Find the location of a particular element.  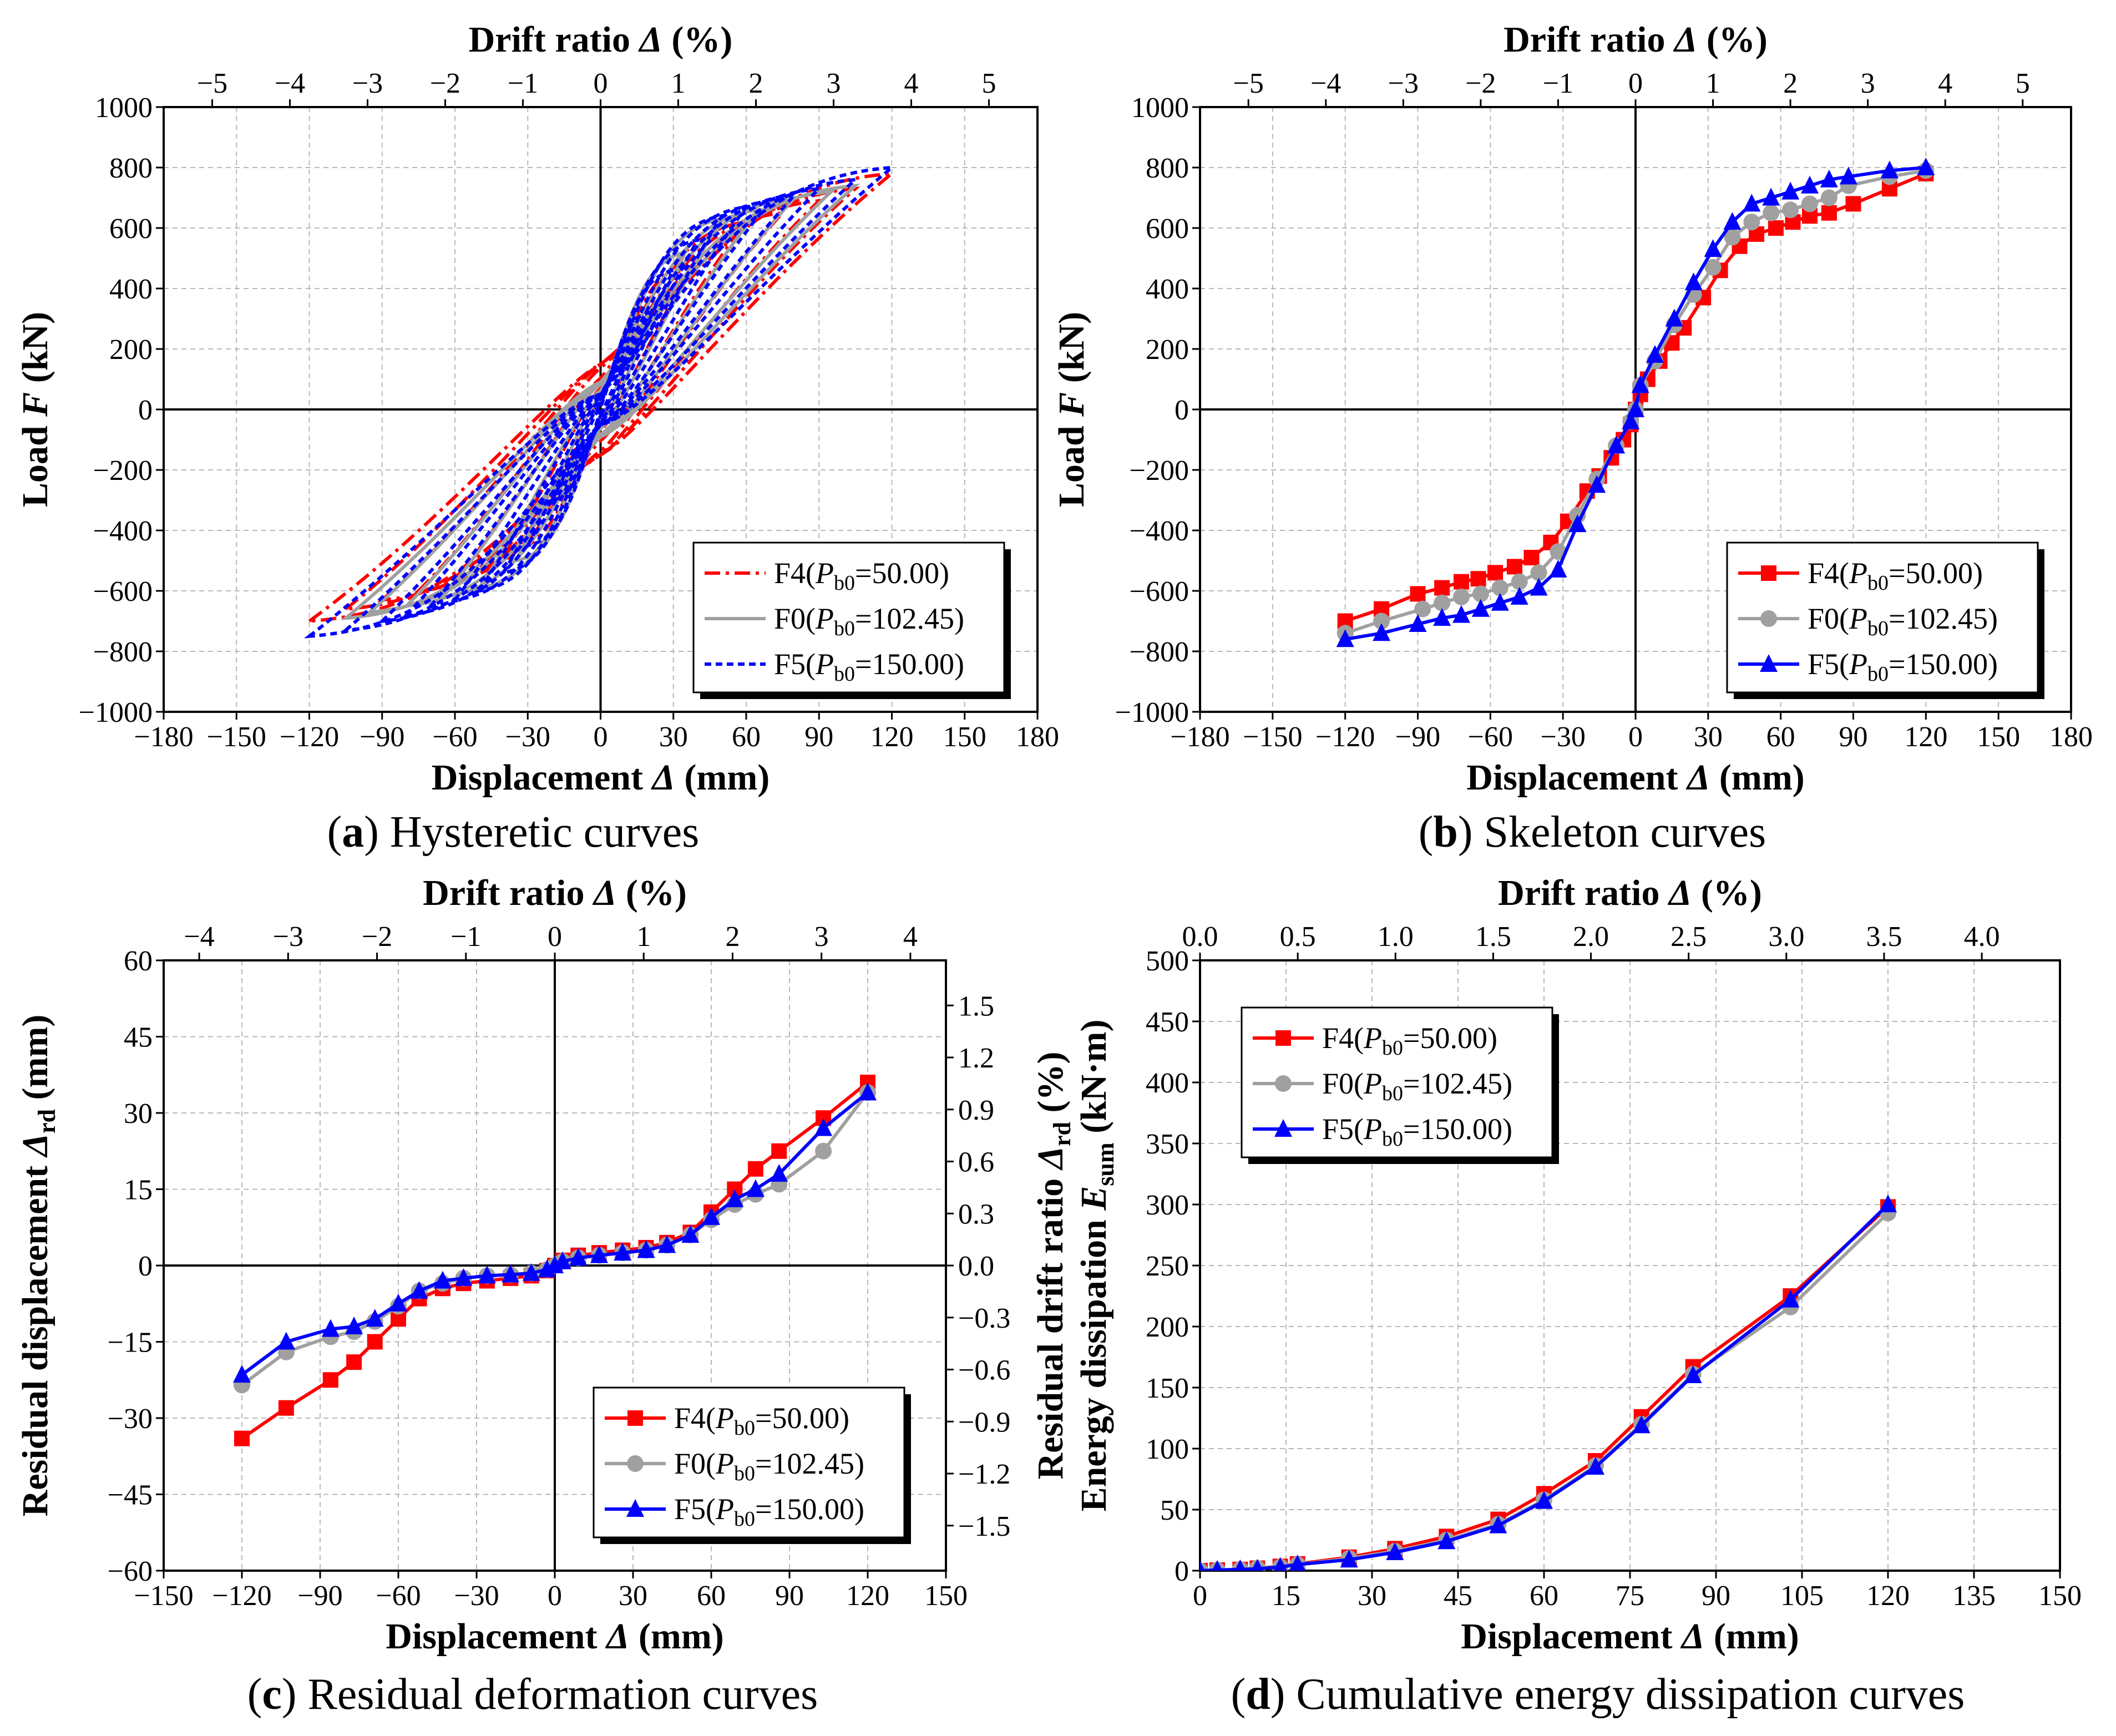

hysteresis-loop is located at coordinates (600, 405).